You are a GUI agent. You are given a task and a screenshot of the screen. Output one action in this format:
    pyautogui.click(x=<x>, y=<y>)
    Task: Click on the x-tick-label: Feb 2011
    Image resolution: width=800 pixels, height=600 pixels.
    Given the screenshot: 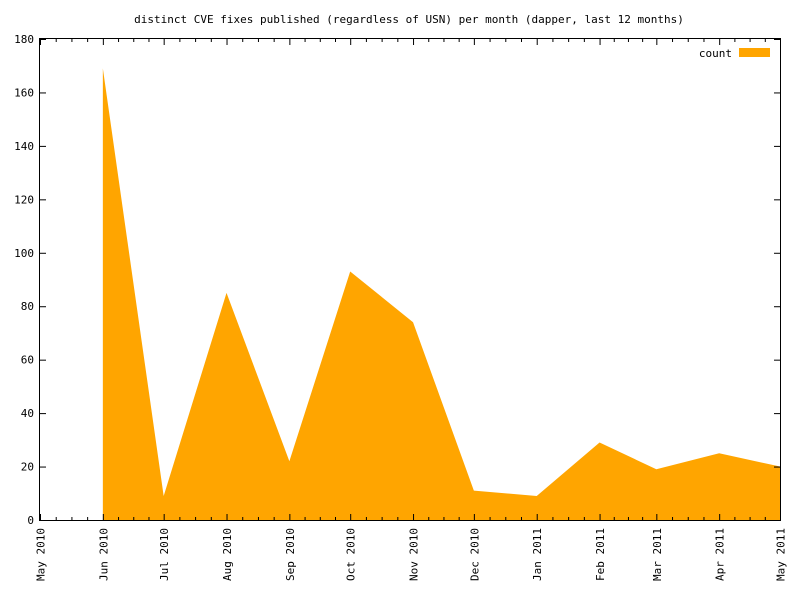 What is the action you would take?
    pyautogui.click(x=600, y=554)
    